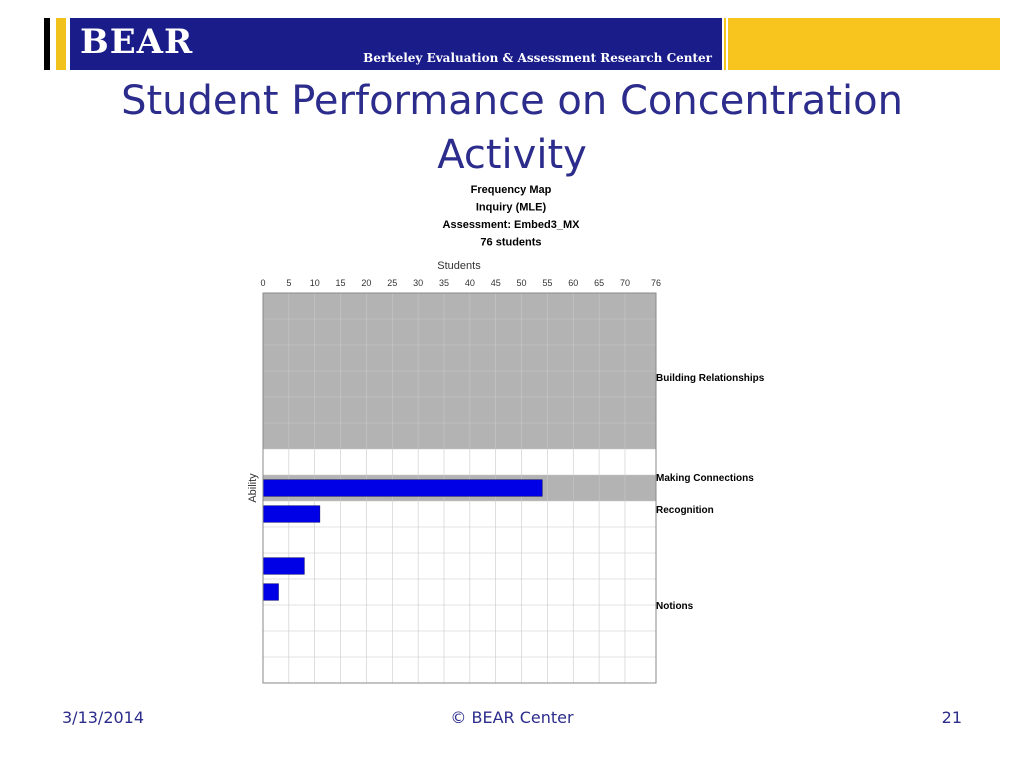 This screenshot has height=768, width=1024. I want to click on x-axis-ticks: 0 5 10 15 20 25 30 35 40 45 50 55 60 65 70 76, so click(460, 283).